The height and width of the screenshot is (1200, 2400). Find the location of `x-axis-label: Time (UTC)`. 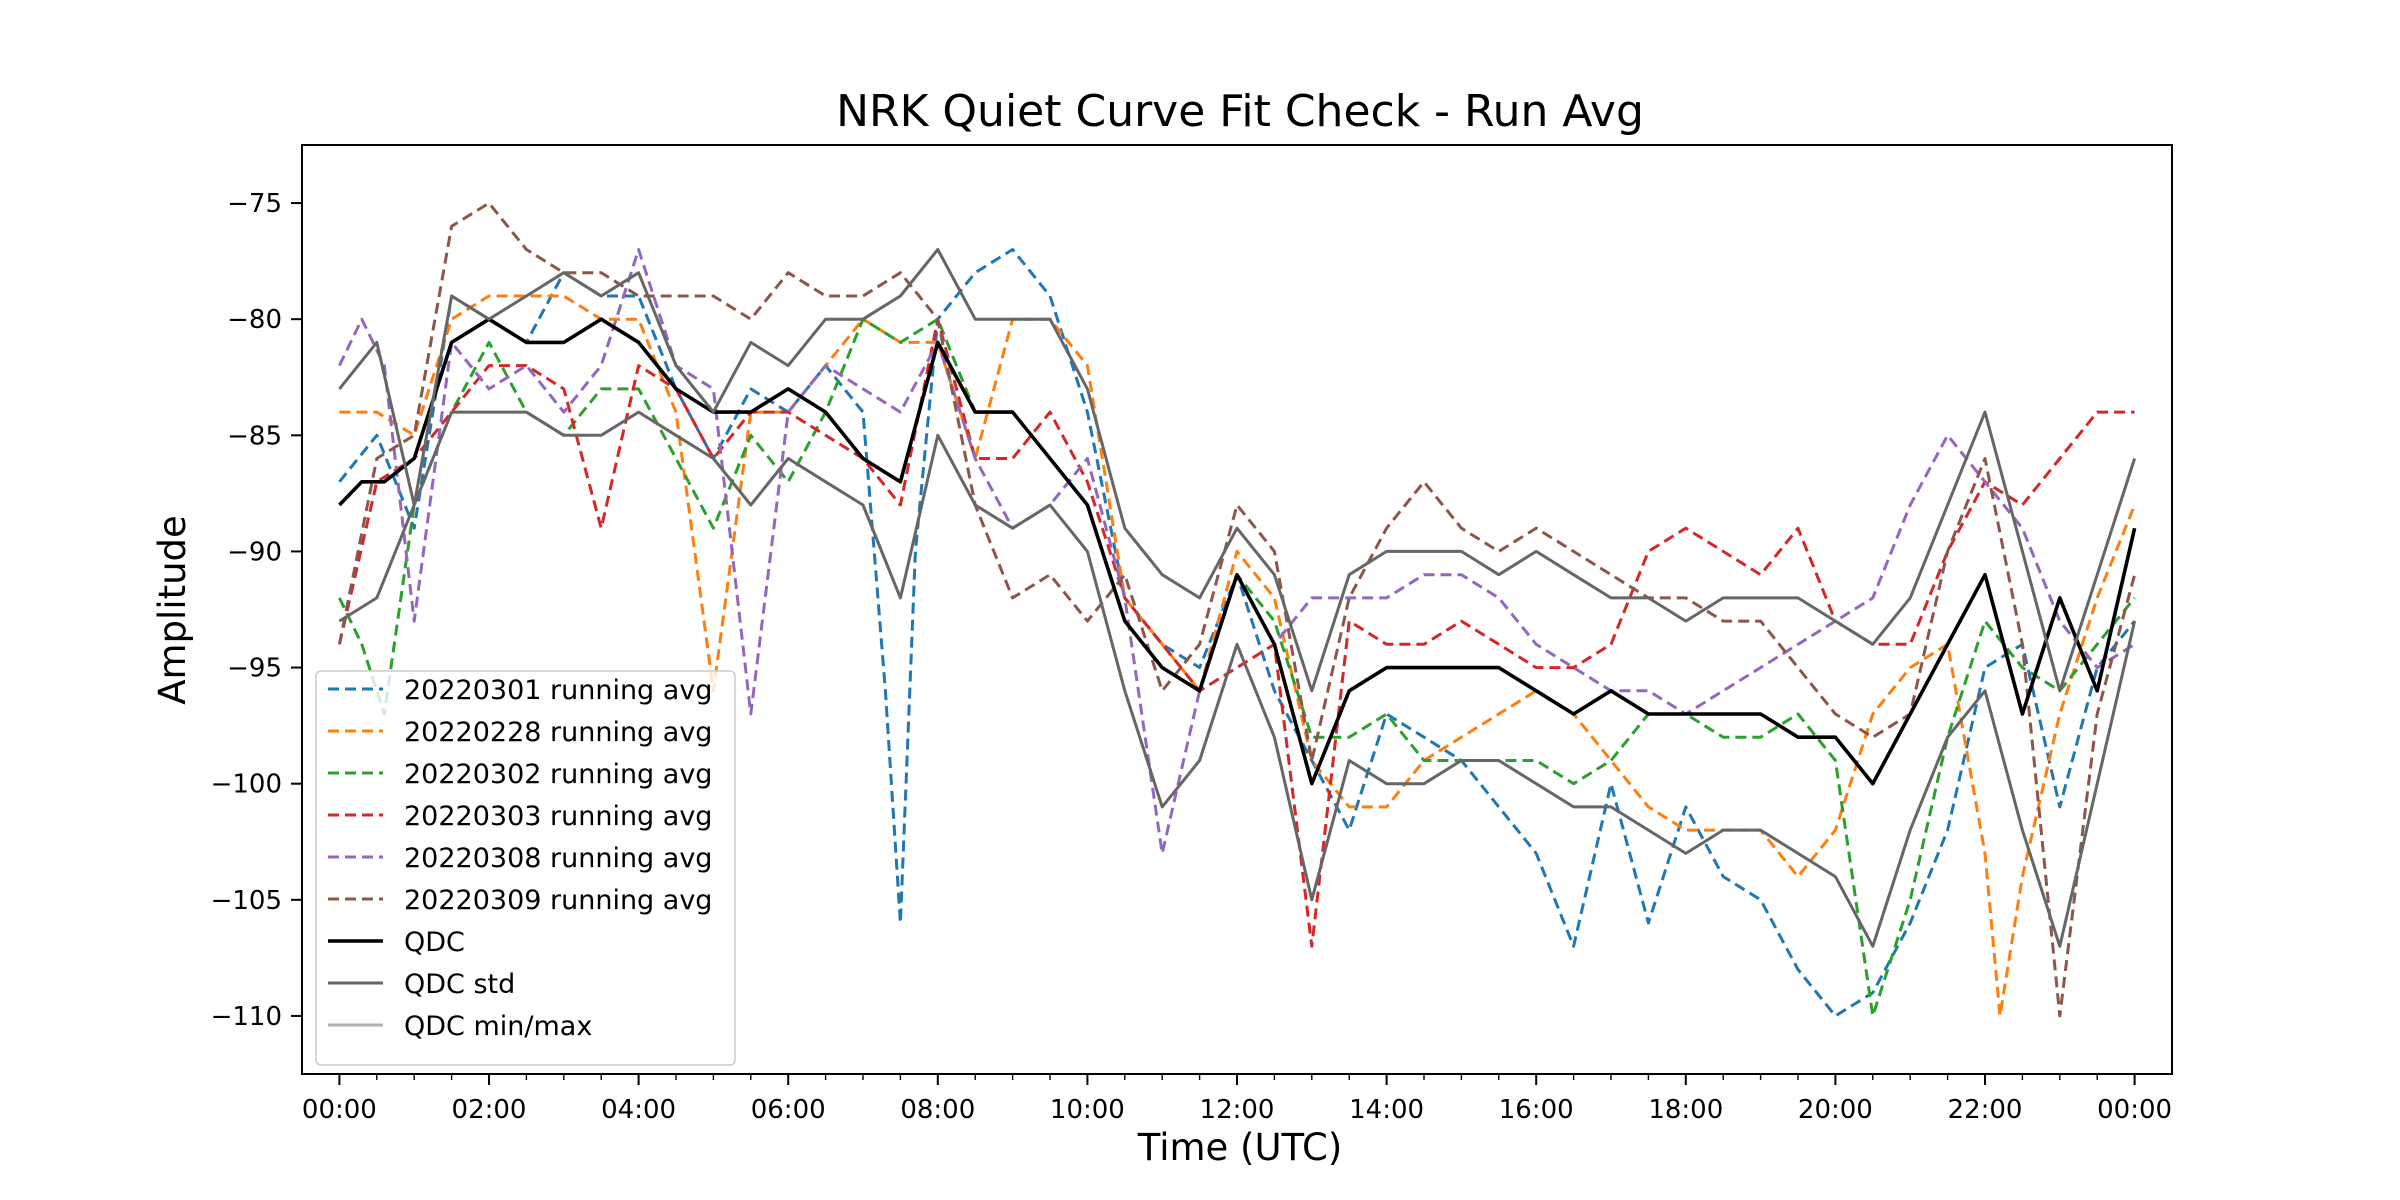

x-axis-label: Time (UTC) is located at coordinates (1240, 1147).